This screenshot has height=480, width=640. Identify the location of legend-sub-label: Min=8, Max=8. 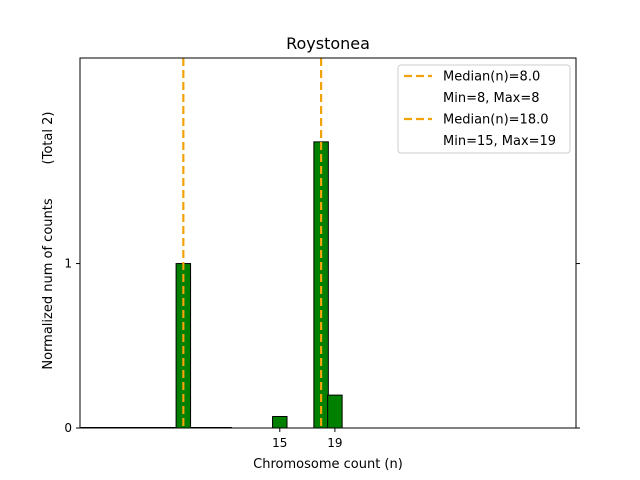
(491, 98).